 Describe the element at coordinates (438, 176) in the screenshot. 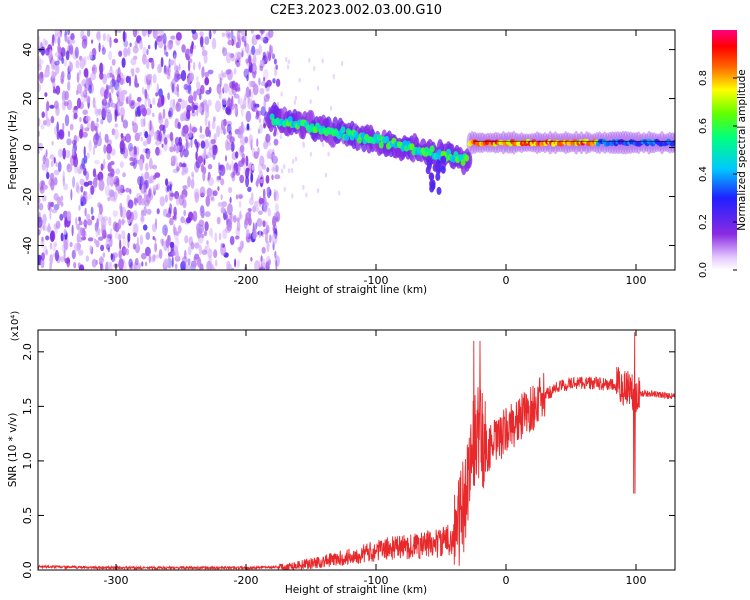

I see `heatmap-dip-cell` at that location.